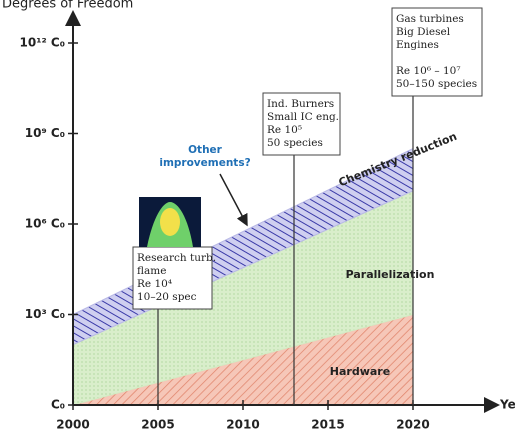 This screenshot has width=515, height=438. Describe the element at coordinates (390, 274) in the screenshot. I see `series-label: Parallelization` at that location.